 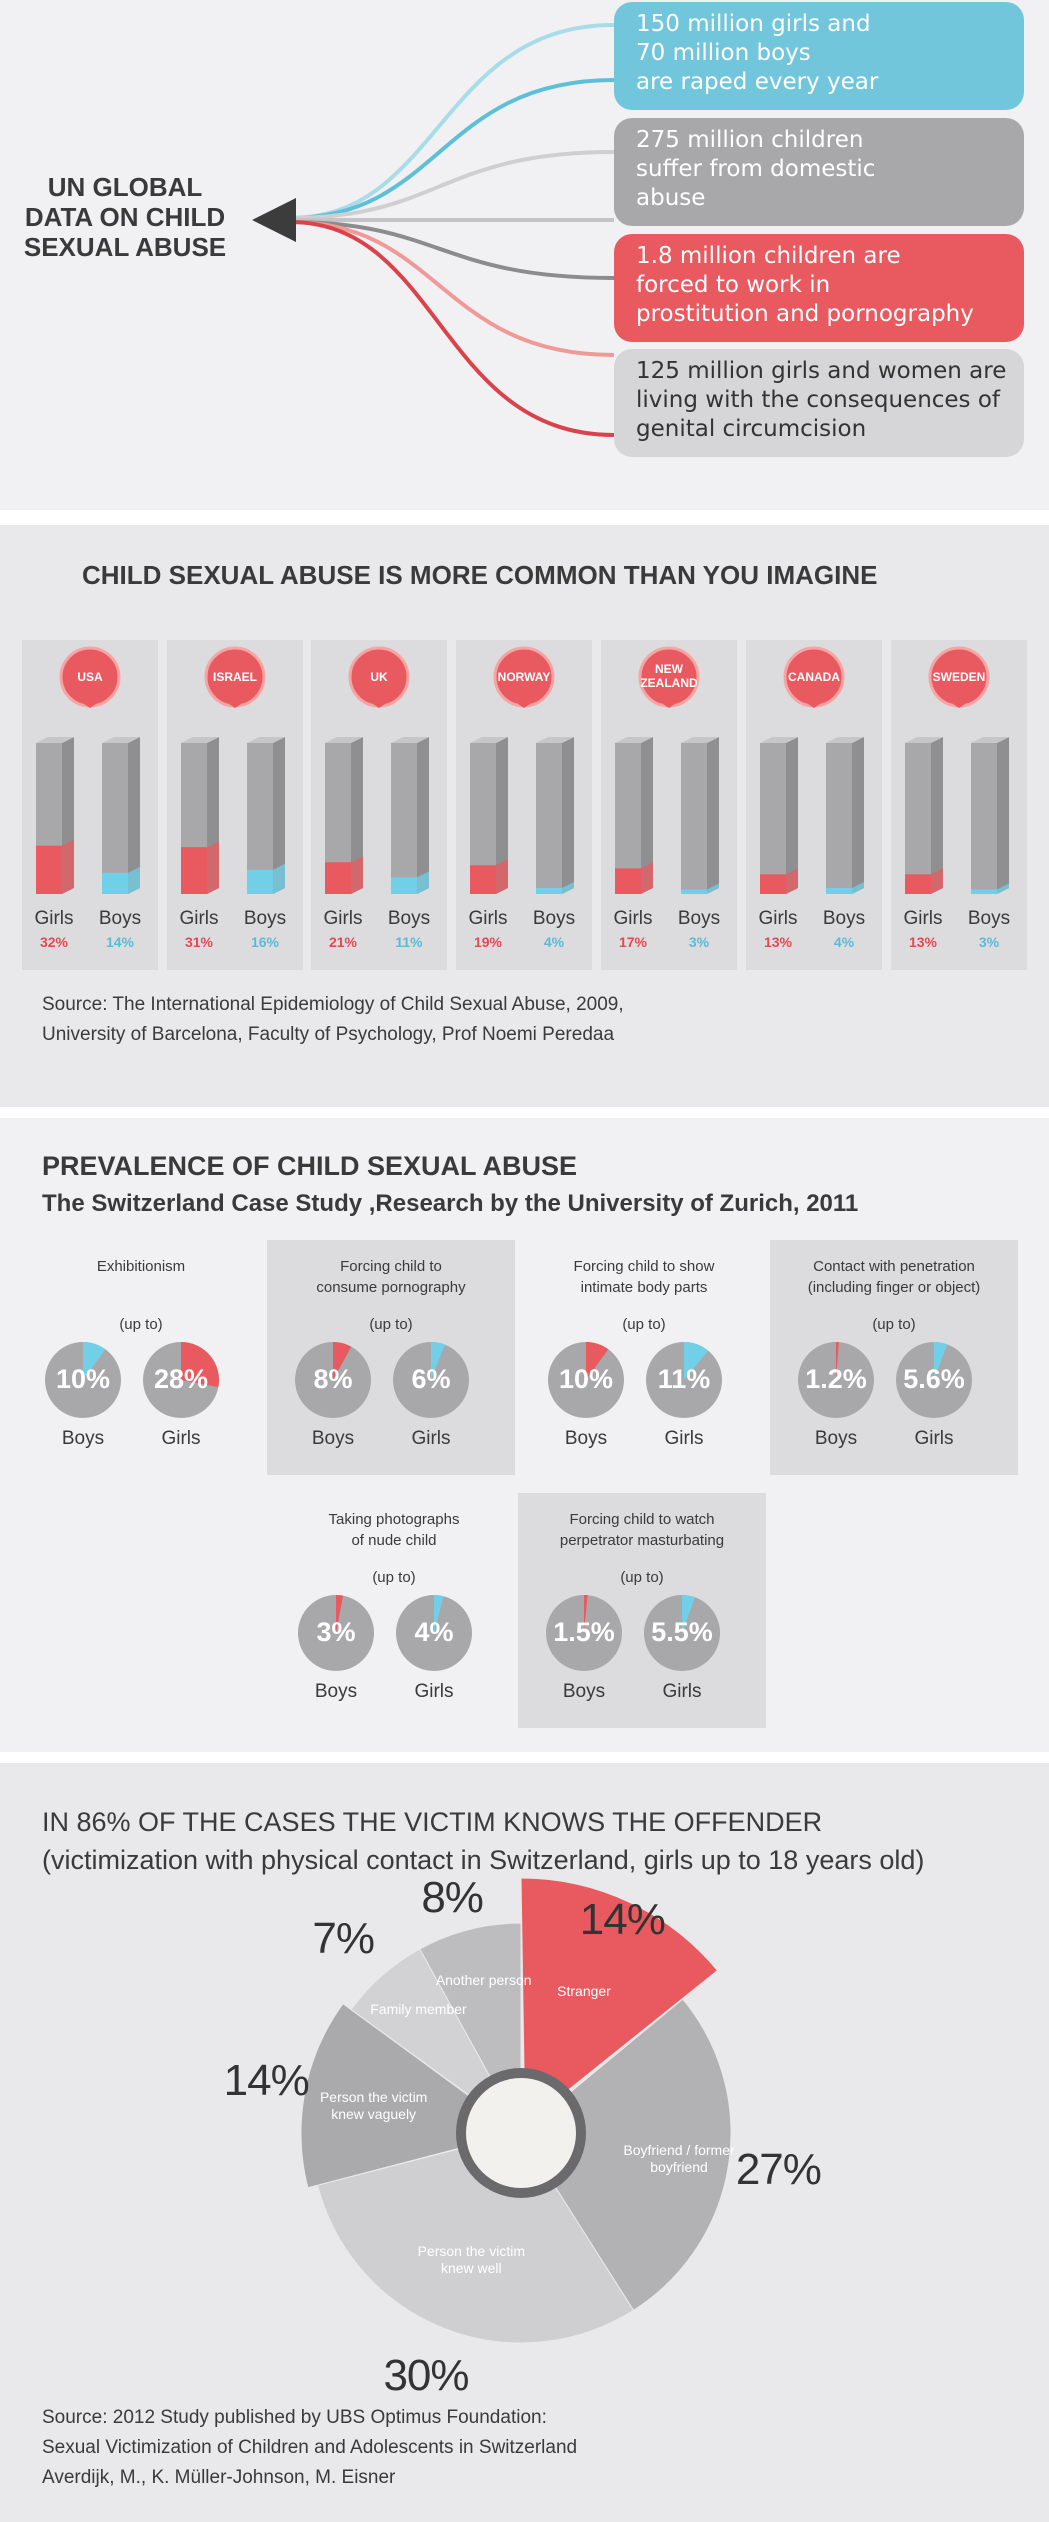 What do you see at coordinates (120, 942) in the screenshot?
I see `boys-percent: 14%` at bounding box center [120, 942].